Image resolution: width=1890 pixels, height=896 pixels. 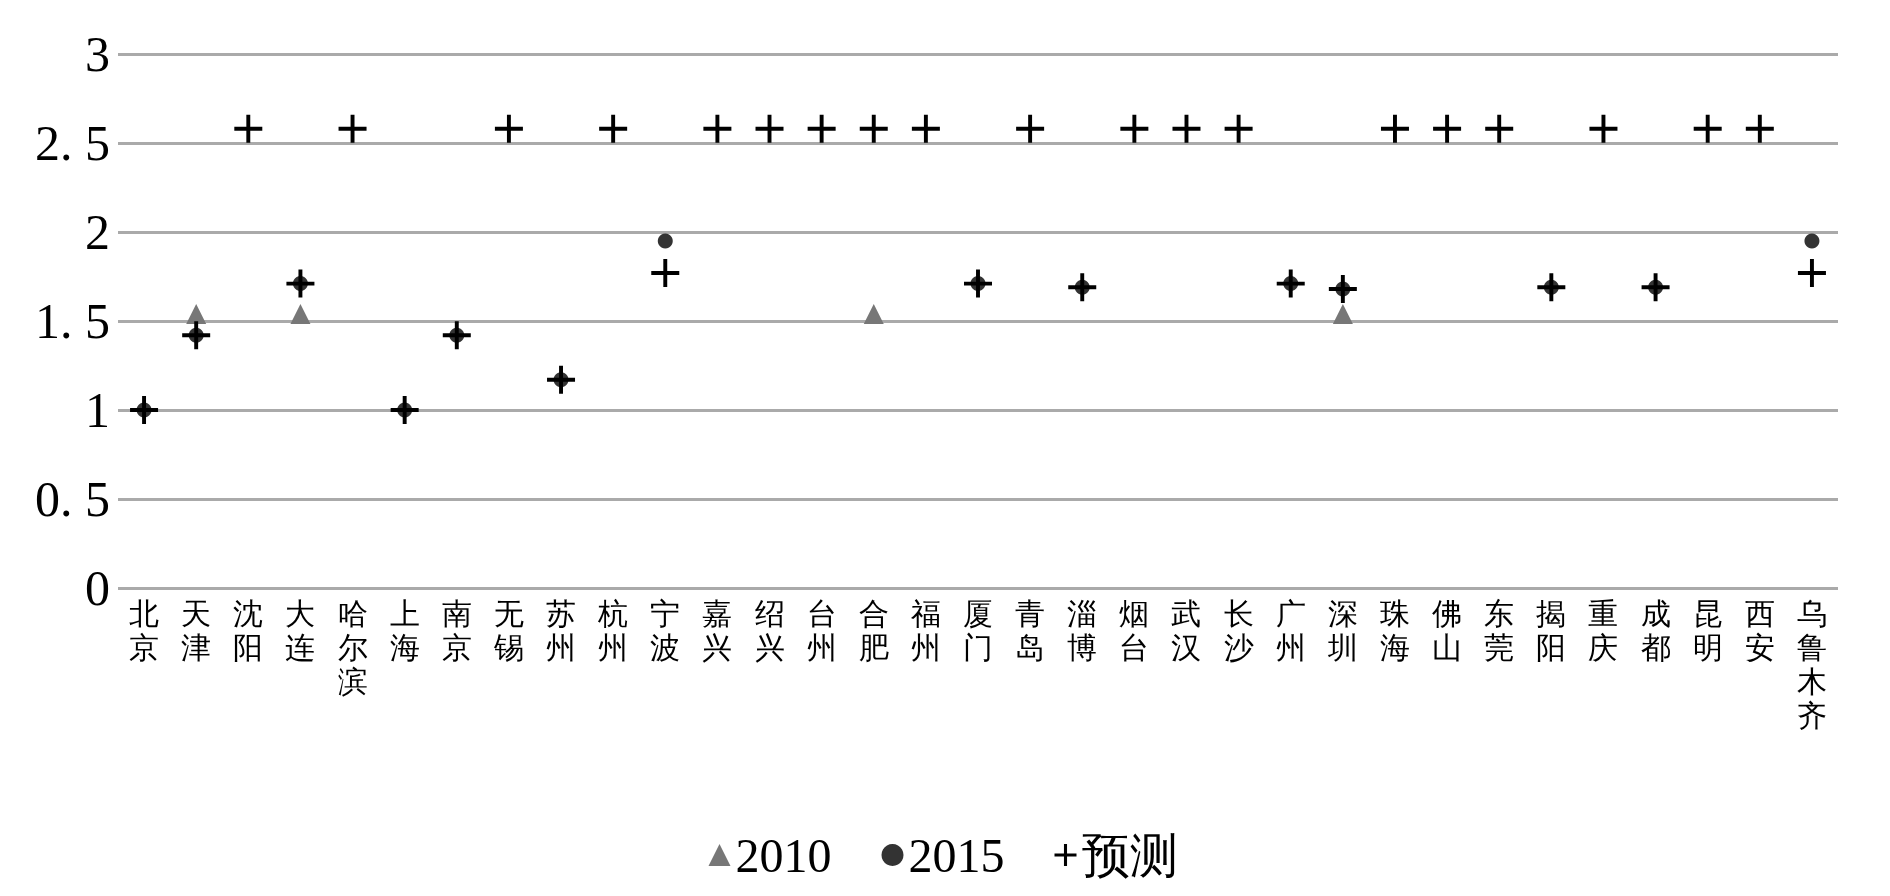 I want to click on x-tick-label: 昆明, so click(x=1707, y=630).